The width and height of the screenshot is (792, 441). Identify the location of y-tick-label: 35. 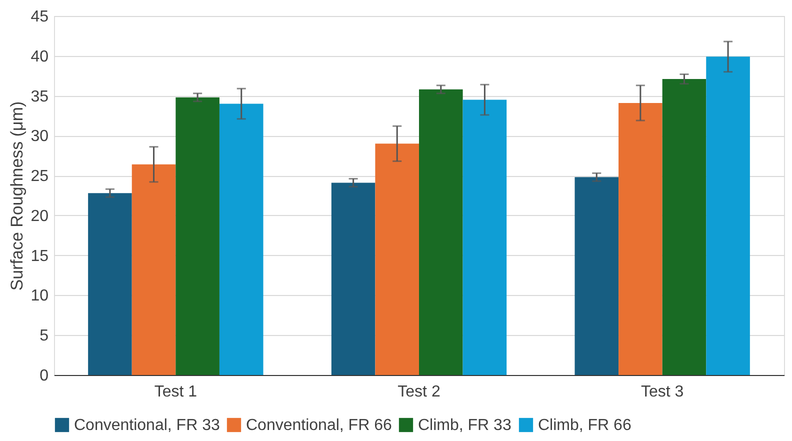
(39, 97).